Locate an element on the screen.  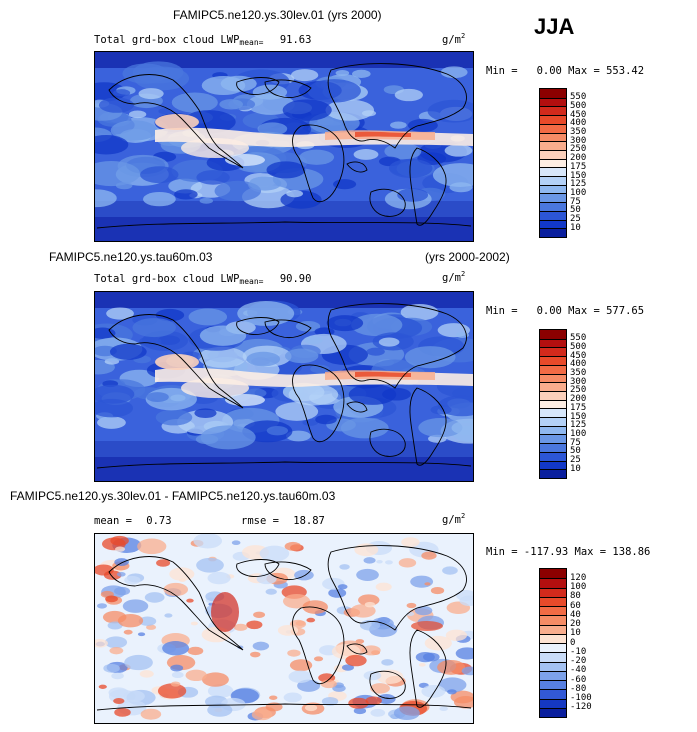
panel3-map-svg is located at coordinates (284, 628).